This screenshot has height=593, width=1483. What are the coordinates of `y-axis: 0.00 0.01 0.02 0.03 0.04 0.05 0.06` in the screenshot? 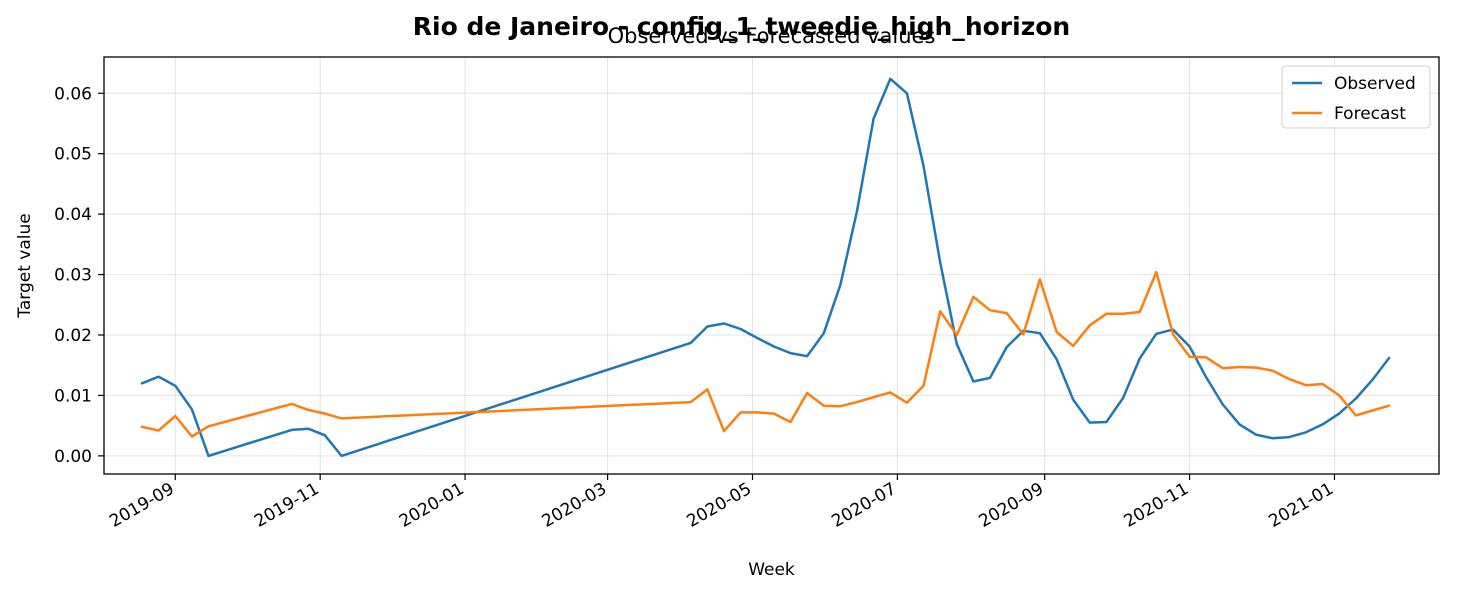 It's located at (79, 275).